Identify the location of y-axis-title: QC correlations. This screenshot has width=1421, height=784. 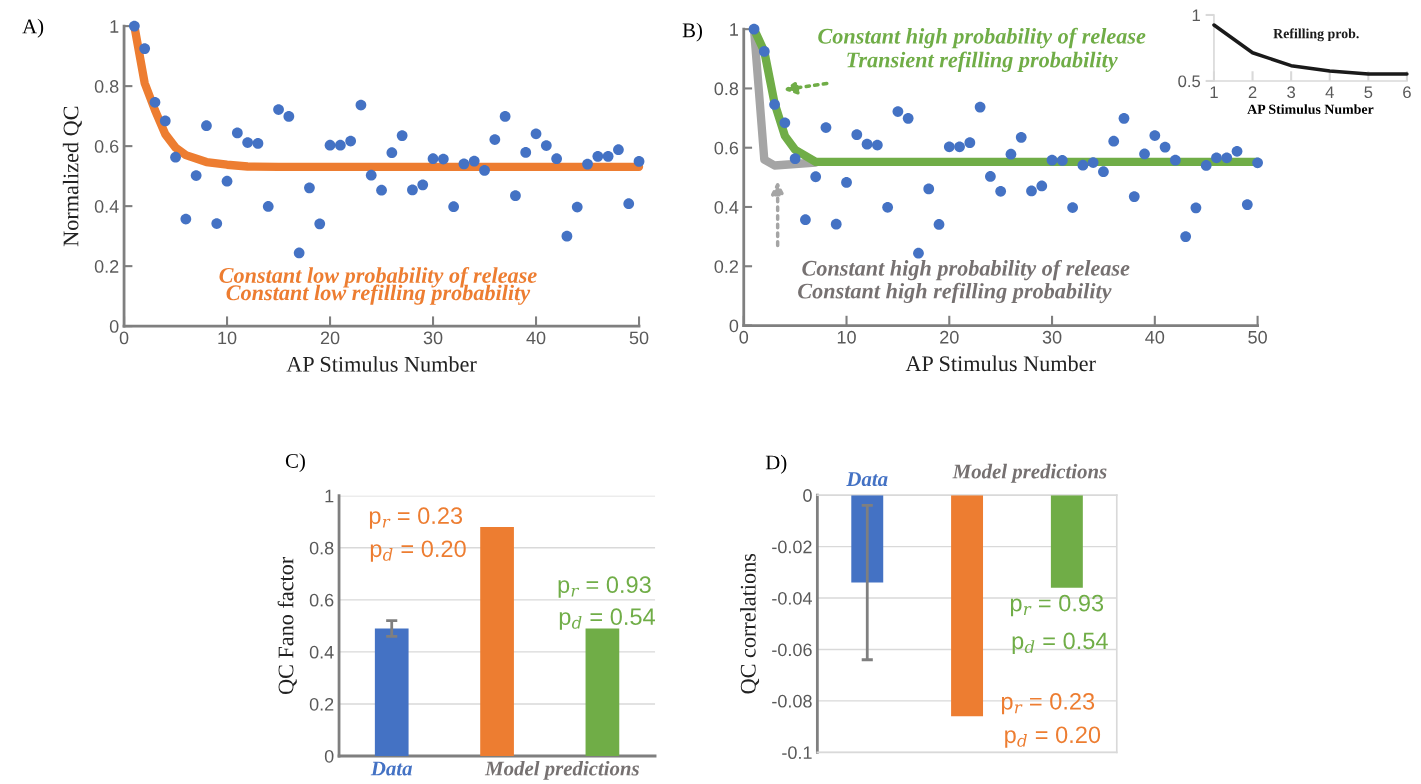
(750, 623).